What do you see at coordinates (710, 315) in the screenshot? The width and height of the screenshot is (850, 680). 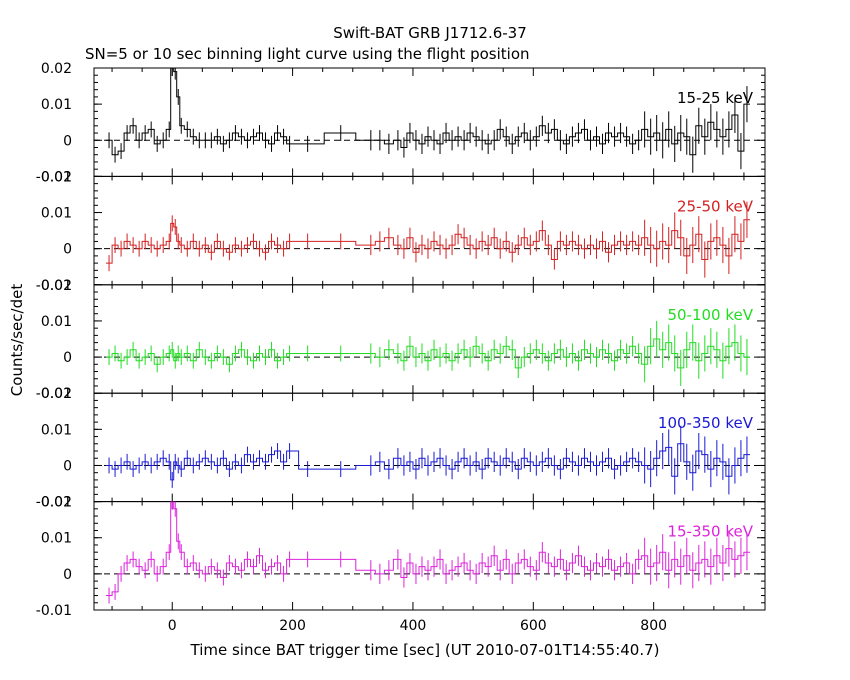 I see `panel-label: 50-100 keV` at bounding box center [710, 315].